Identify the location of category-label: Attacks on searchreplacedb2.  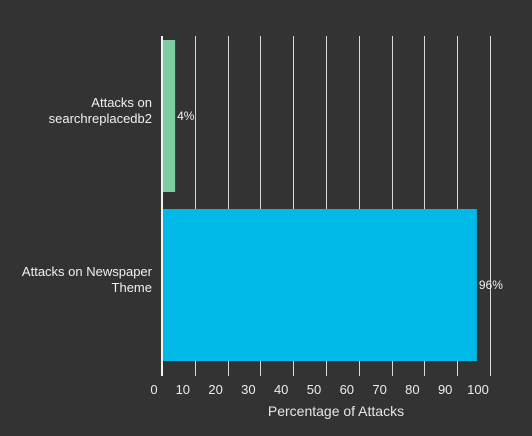
(100, 110).